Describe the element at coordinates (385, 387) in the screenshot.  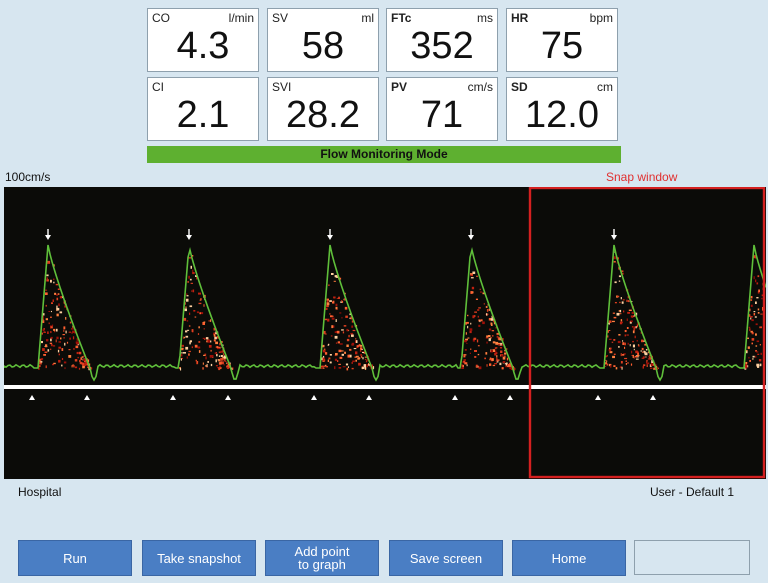
I see `baseline` at that location.